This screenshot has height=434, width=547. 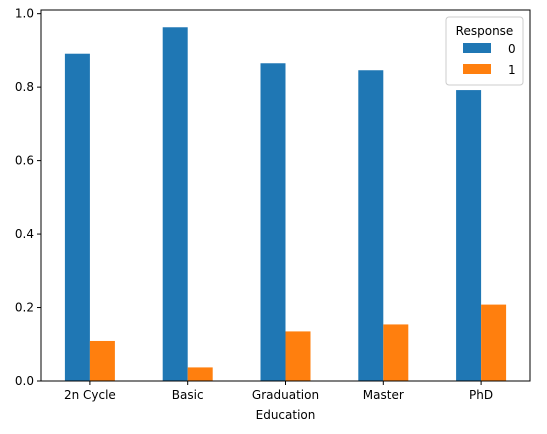 What do you see at coordinates (188, 395) in the screenshot?
I see `x-tick-label: Basic` at bounding box center [188, 395].